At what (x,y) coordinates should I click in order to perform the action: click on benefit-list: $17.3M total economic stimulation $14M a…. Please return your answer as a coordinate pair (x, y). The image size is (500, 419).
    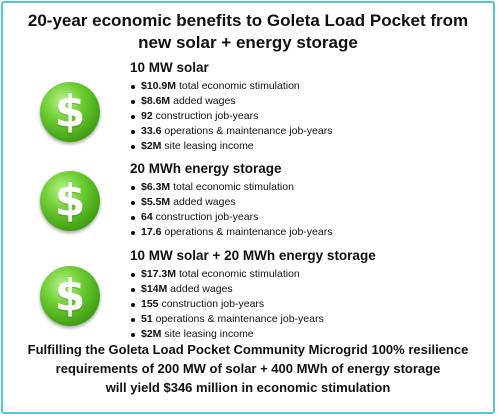
    Looking at the image, I should click on (253, 304).